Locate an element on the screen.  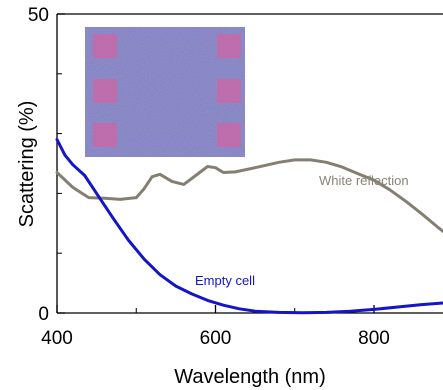
y-ticks: 0 50 is located at coordinates (46, 165).